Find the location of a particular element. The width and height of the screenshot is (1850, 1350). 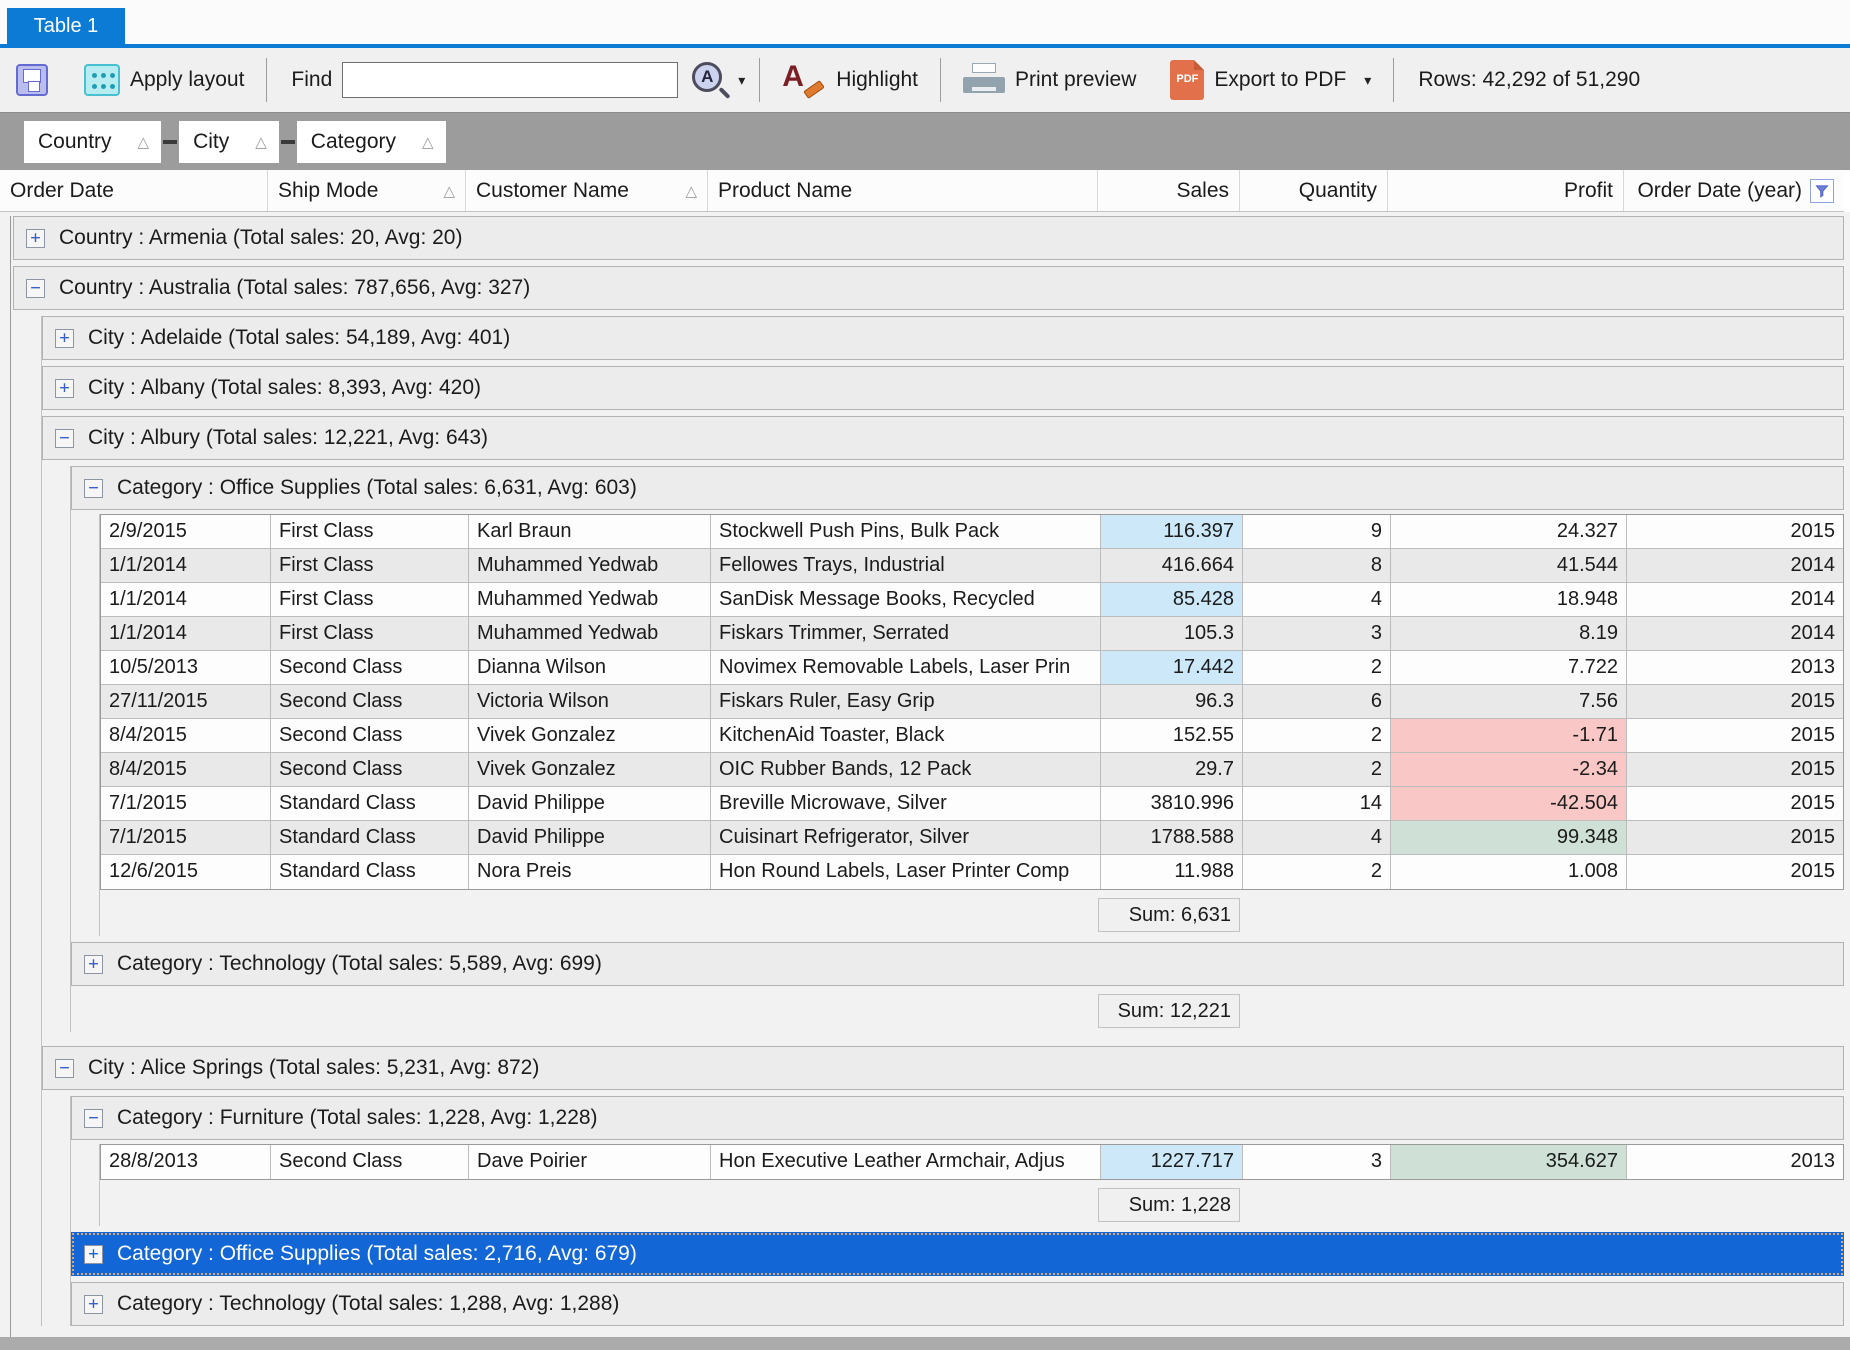

search-dropdown-arrow-icon: ▾ is located at coordinates (742, 79).